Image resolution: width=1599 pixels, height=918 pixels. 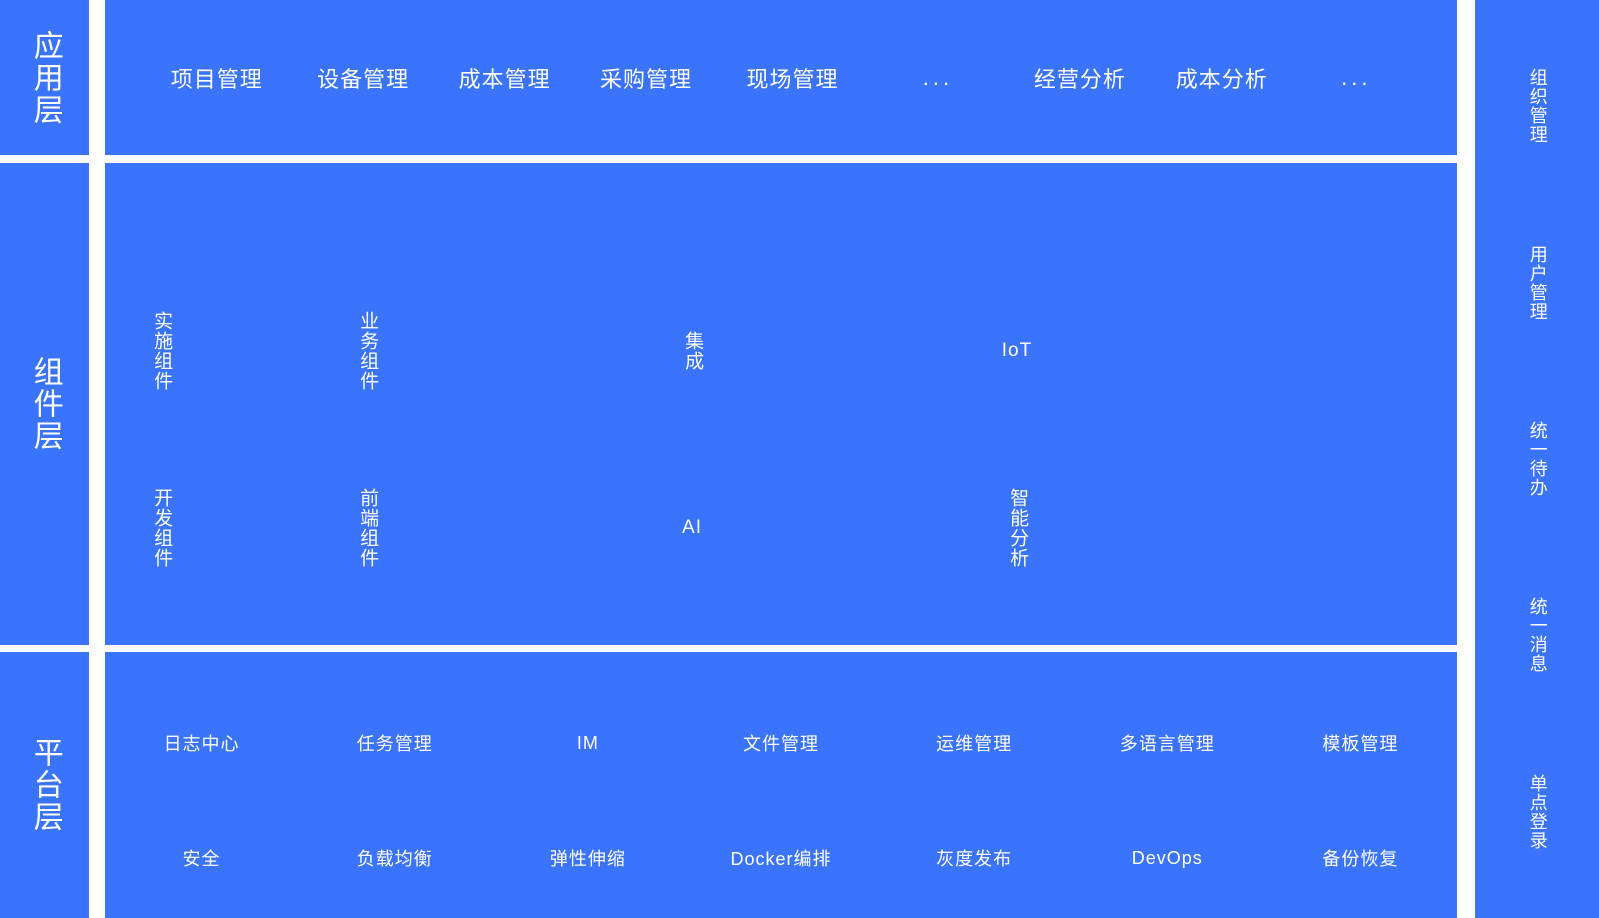 I want to click on component-ai: AI, so click(x=692, y=528).